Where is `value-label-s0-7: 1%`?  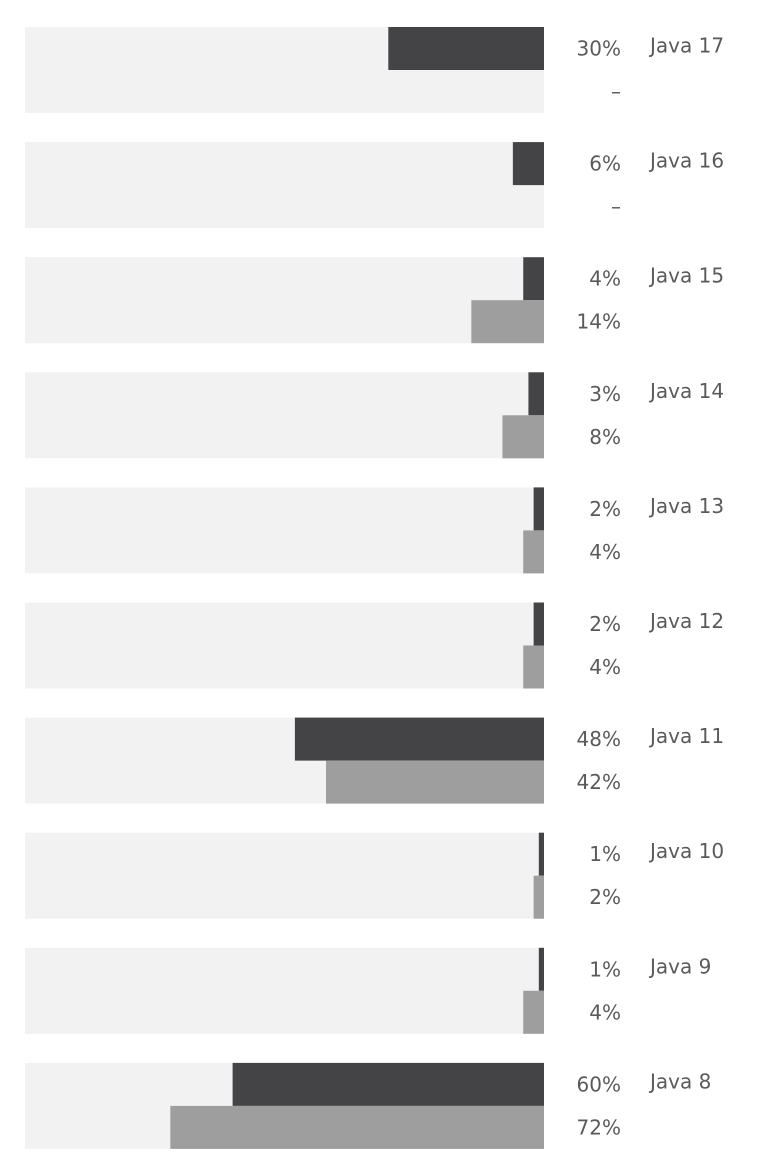 value-label-s0-7: 1% is located at coordinates (605, 854).